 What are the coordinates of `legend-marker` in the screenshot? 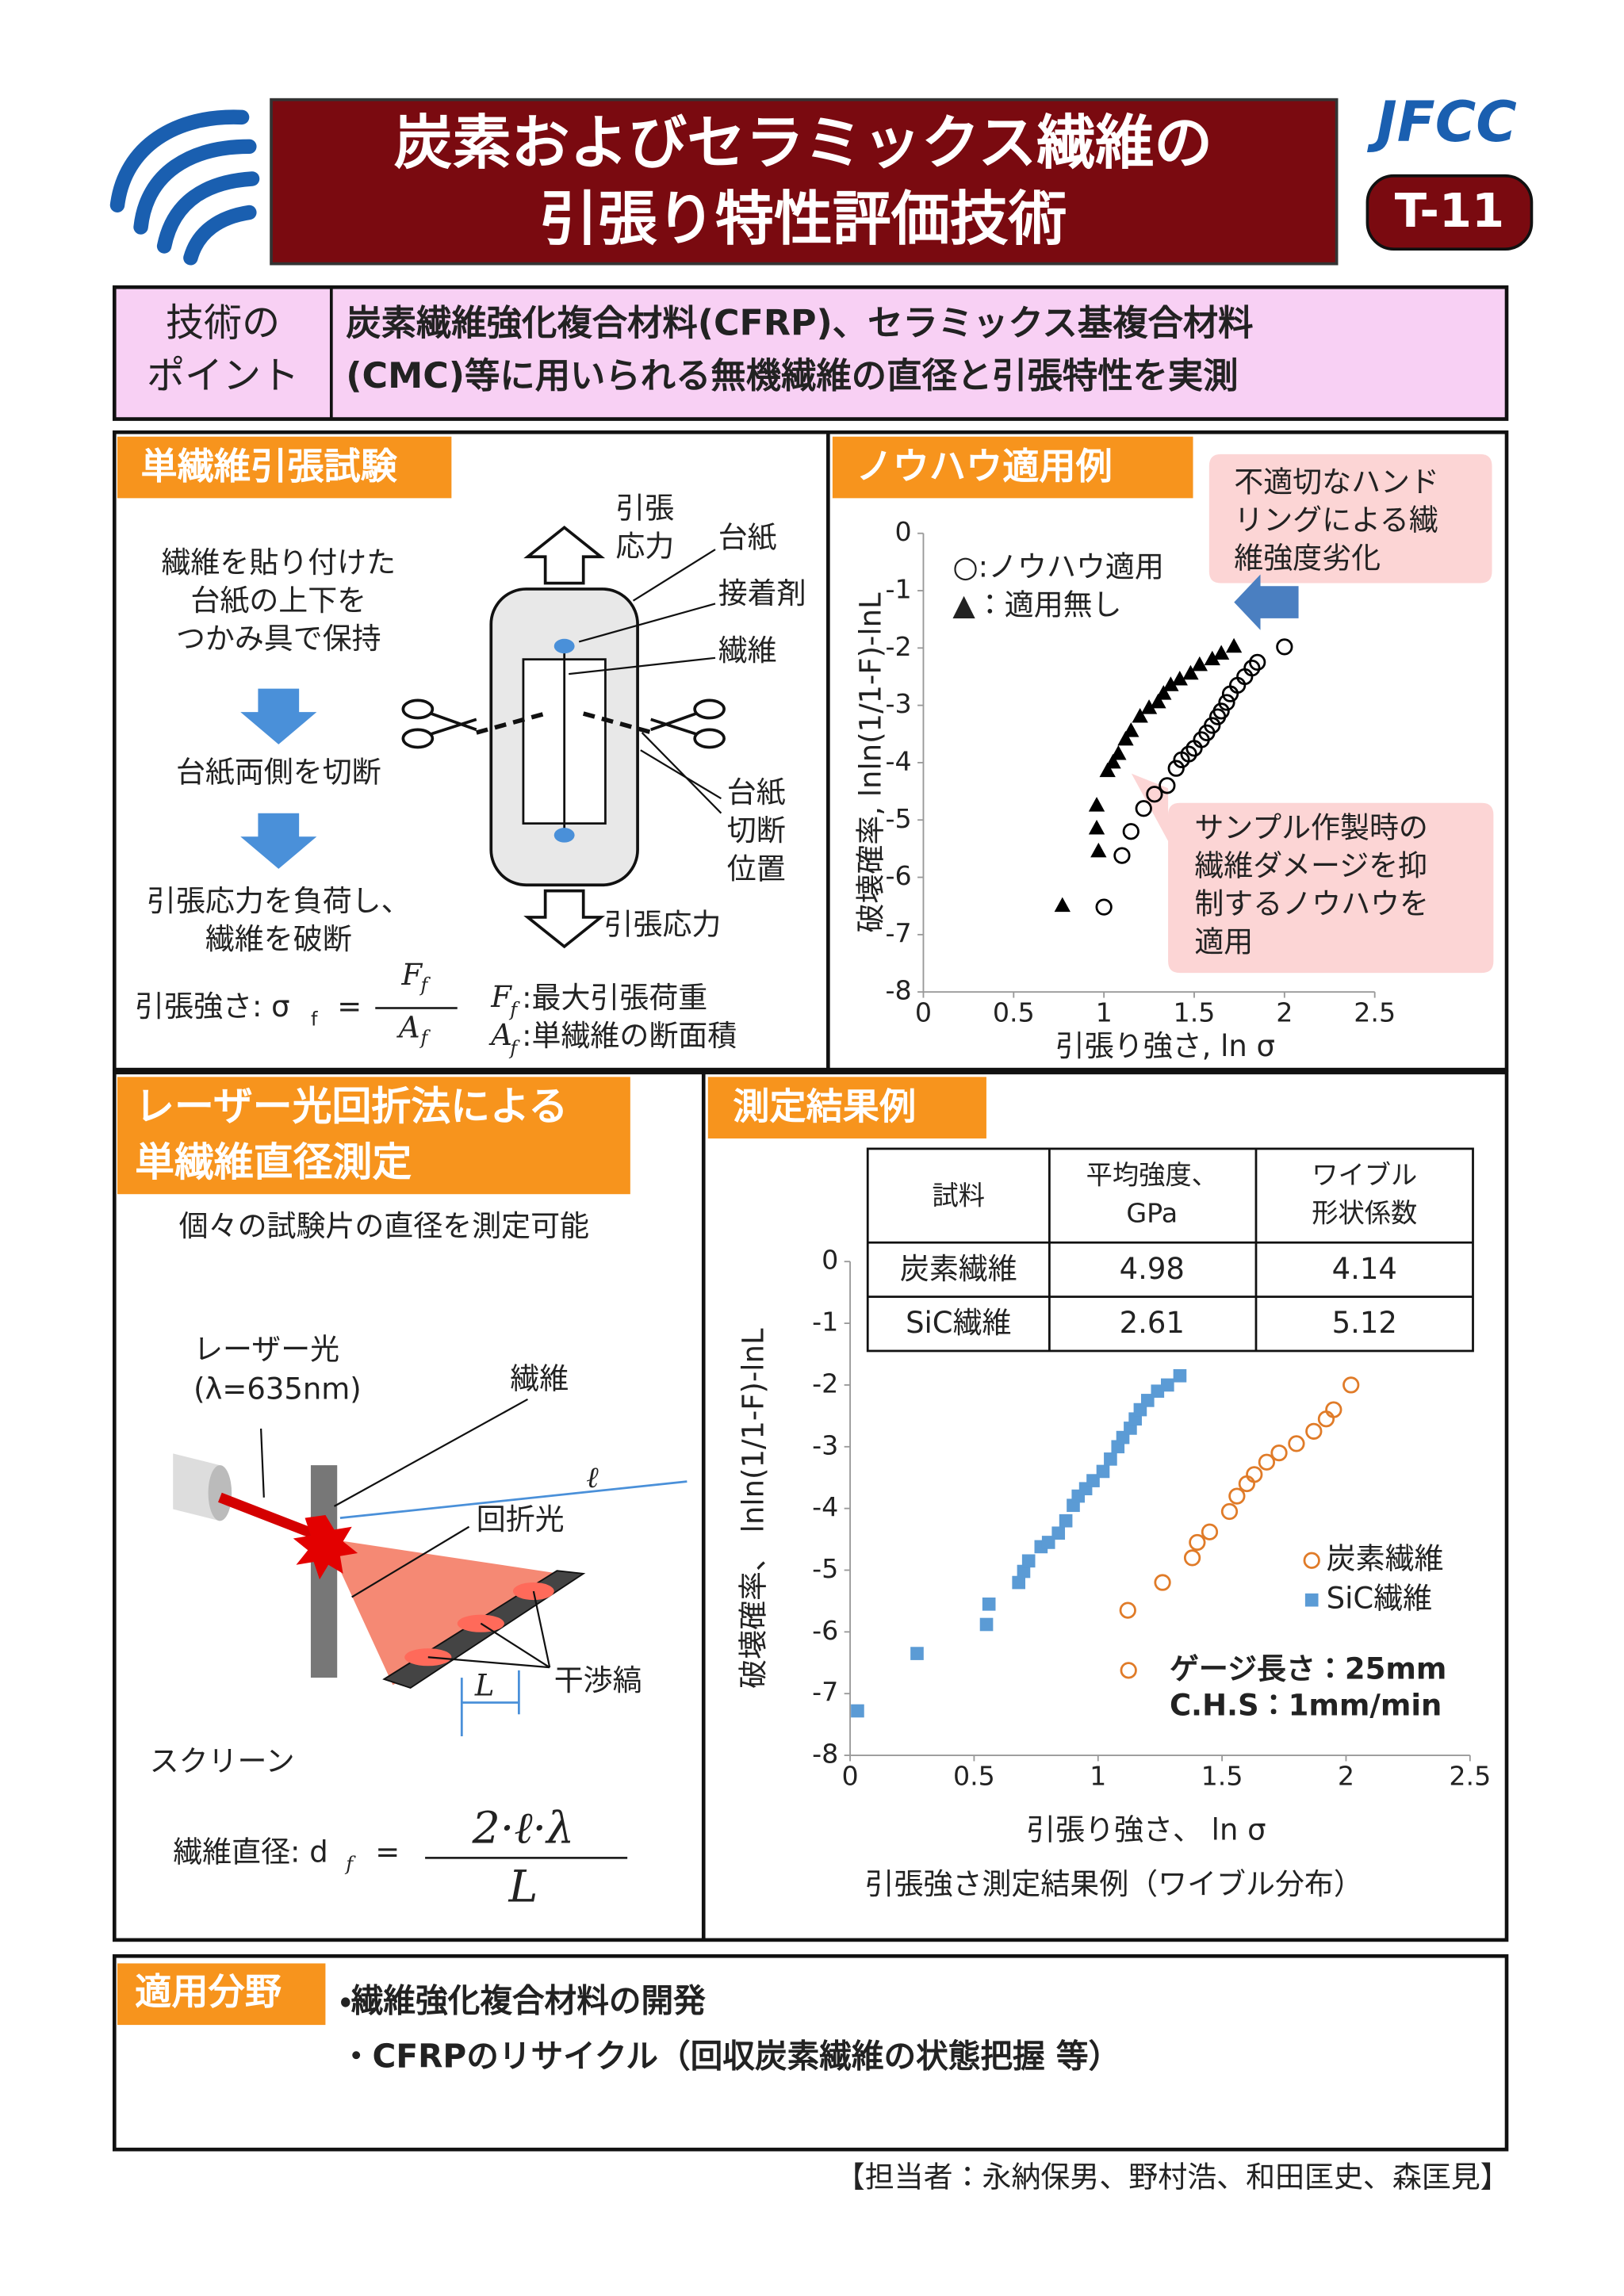 It's located at (1311, 1561).